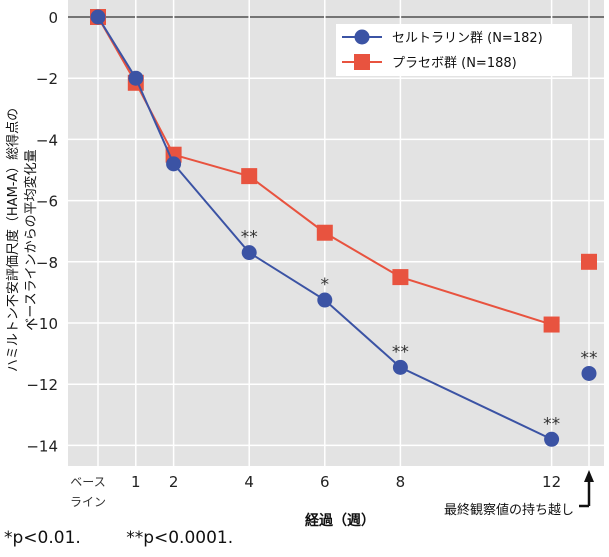 This screenshot has height=557, width=609. What do you see at coordinates (13, 240) in the screenshot?
I see `y-axis-label: ハミルトン不安評価尺度（HAM-A）総得点の` at bounding box center [13, 240].